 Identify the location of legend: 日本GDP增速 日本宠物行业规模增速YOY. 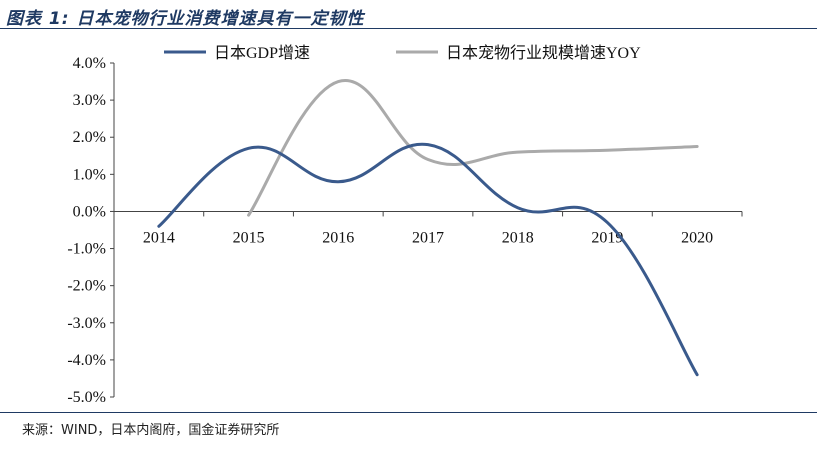
(402, 53).